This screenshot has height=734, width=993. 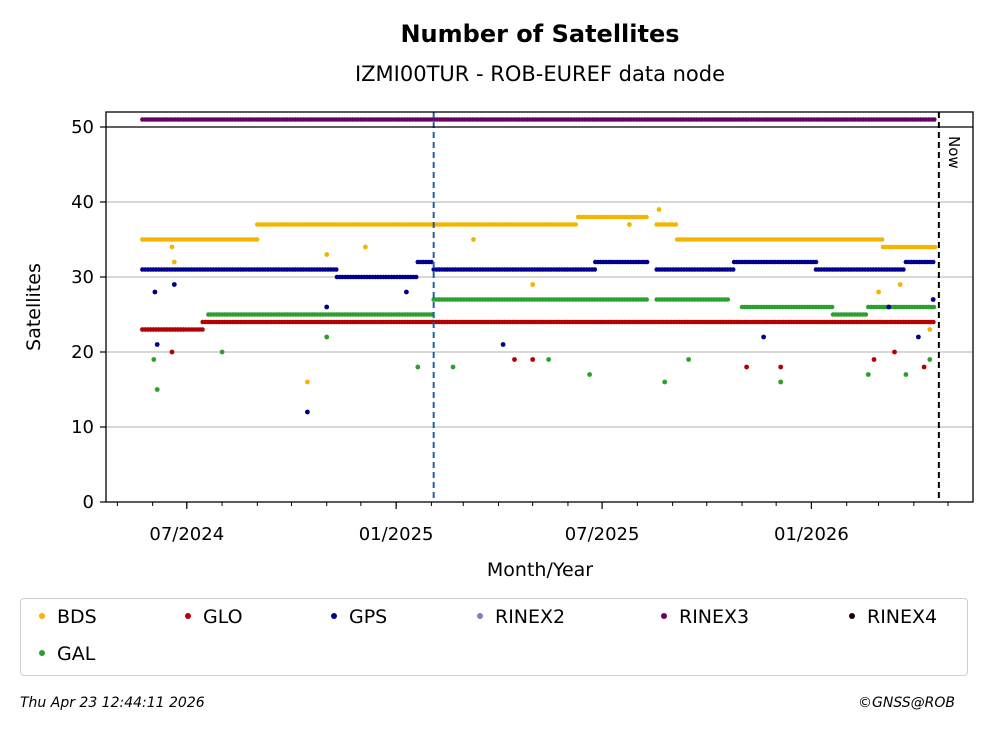 I want to click on x-tick-label: 07/2025, so click(x=602, y=534).